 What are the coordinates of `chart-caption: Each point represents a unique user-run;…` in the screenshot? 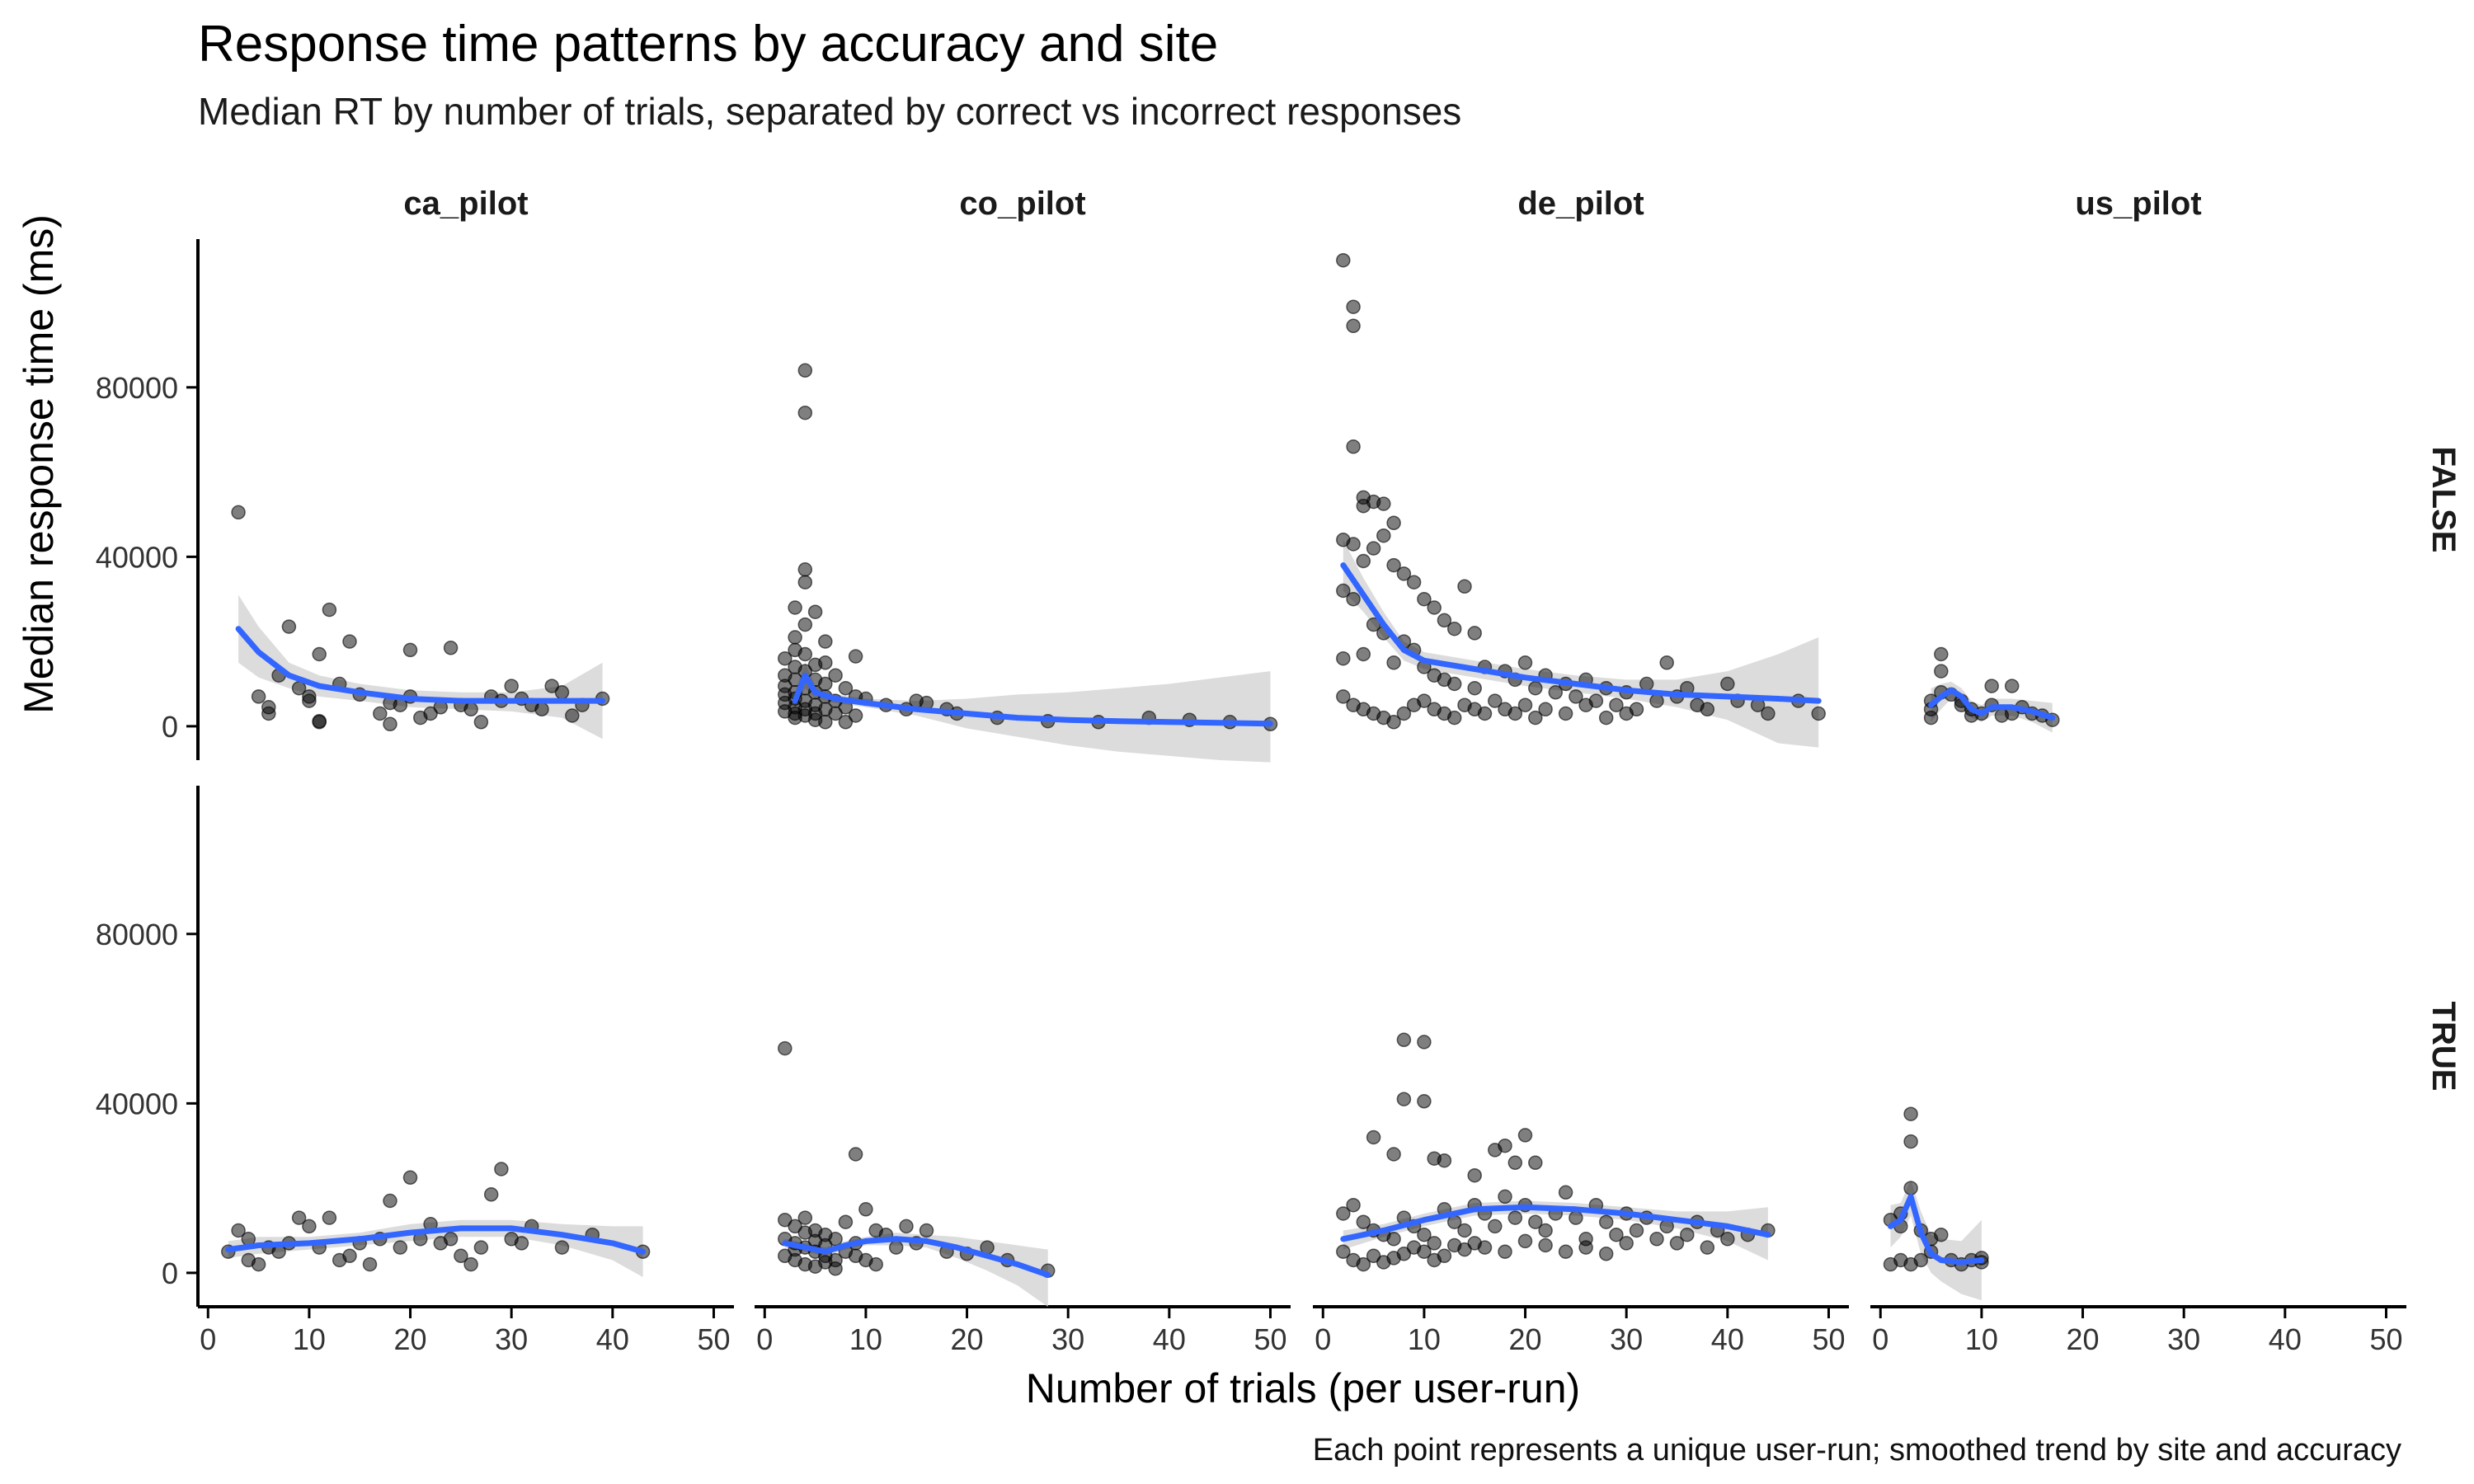 It's located at (1856, 1450).